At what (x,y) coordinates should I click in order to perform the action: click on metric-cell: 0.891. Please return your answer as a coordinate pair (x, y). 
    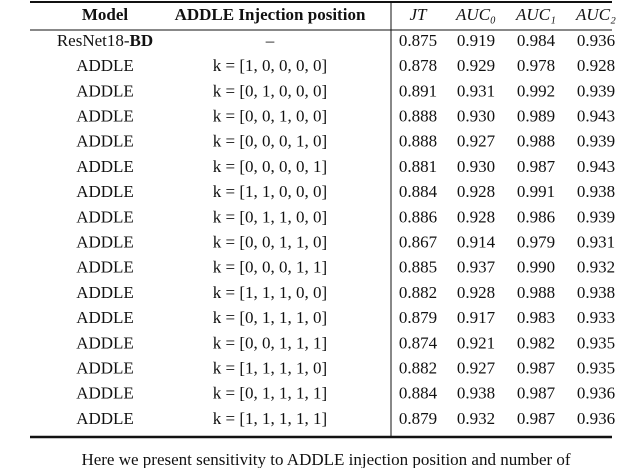
    Looking at the image, I should click on (418, 90).